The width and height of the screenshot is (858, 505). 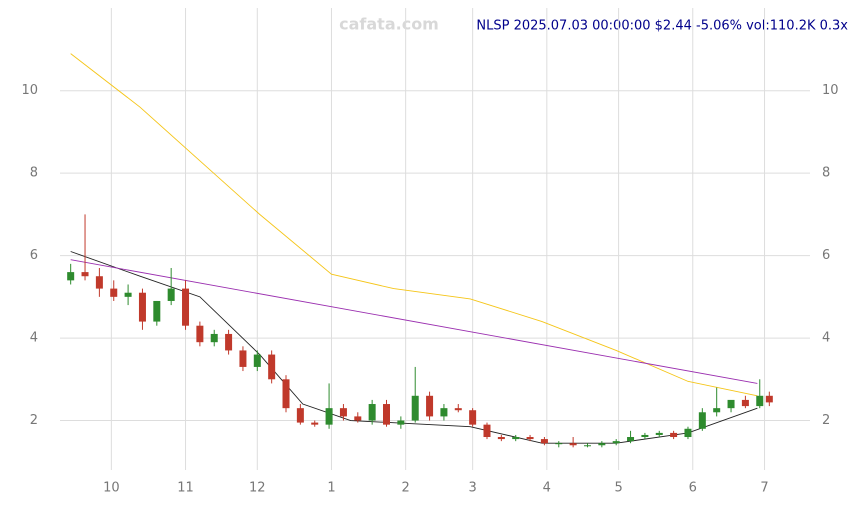 I want to click on y-tick-label: 8, so click(x=34, y=173).